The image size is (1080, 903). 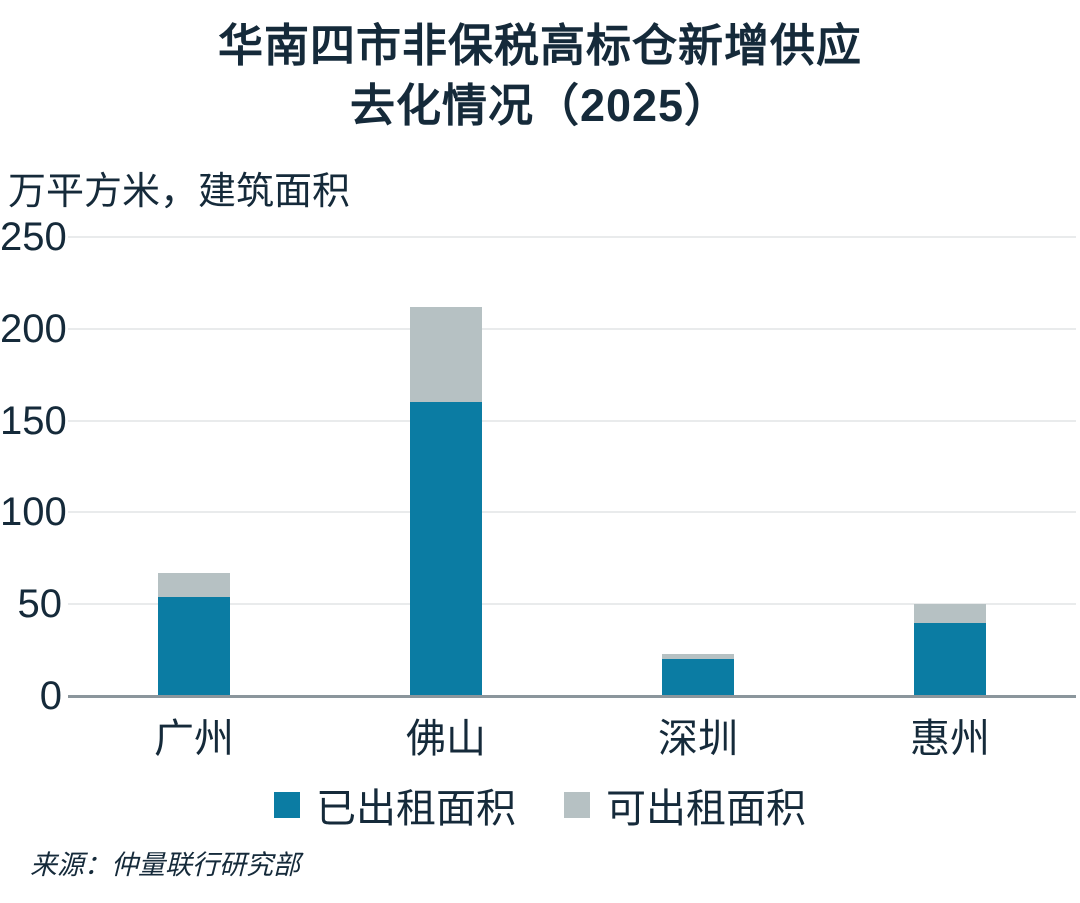 I want to click on chart-title-line1: 华南四市非保税高标仓新增供应, so click(x=539, y=45).